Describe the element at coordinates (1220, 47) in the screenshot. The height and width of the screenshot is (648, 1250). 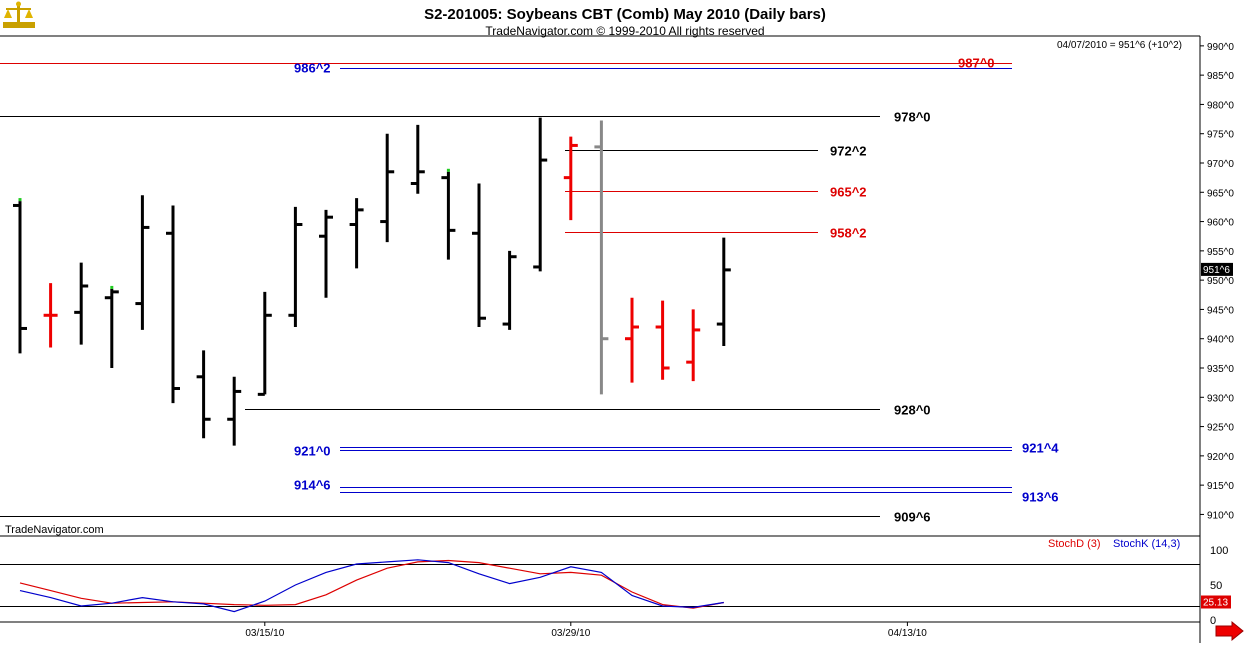
I see `price-tick-label: 990^0` at that location.